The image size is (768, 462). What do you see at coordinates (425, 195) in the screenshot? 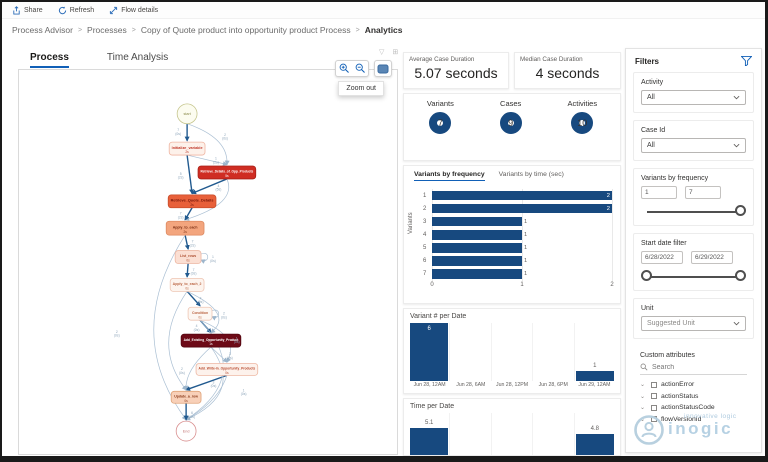
I see `y-tick-label: 1` at bounding box center [425, 195].